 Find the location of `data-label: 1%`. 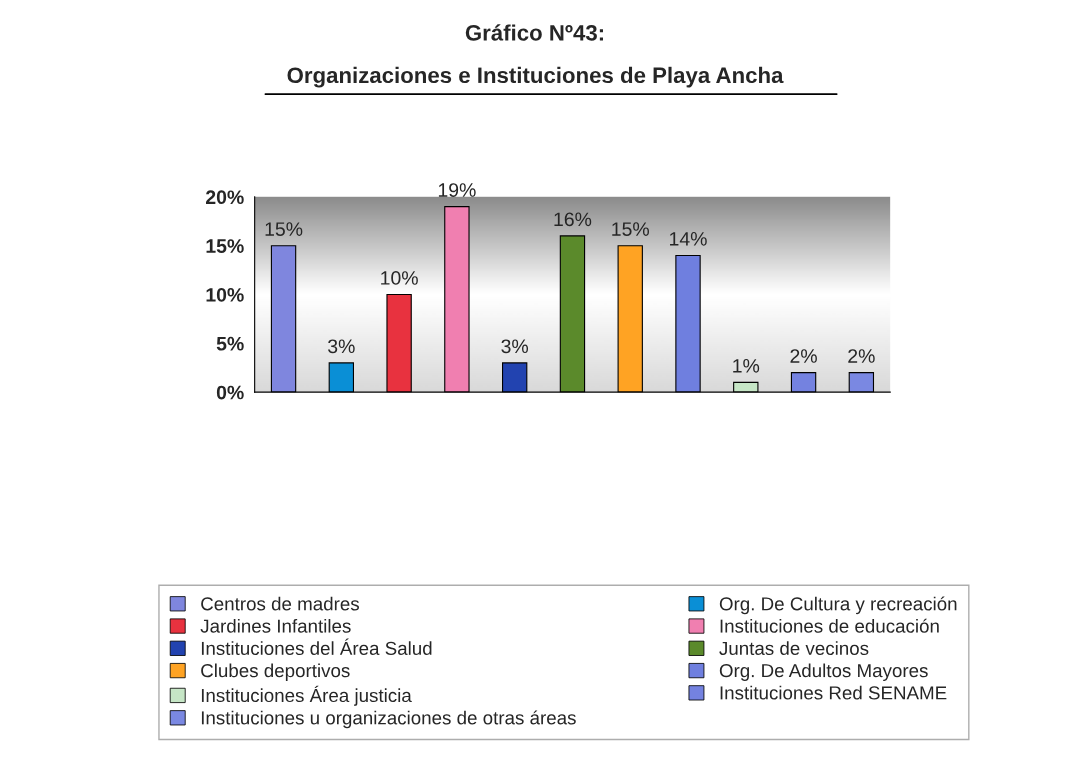

data-label: 1% is located at coordinates (746, 366).